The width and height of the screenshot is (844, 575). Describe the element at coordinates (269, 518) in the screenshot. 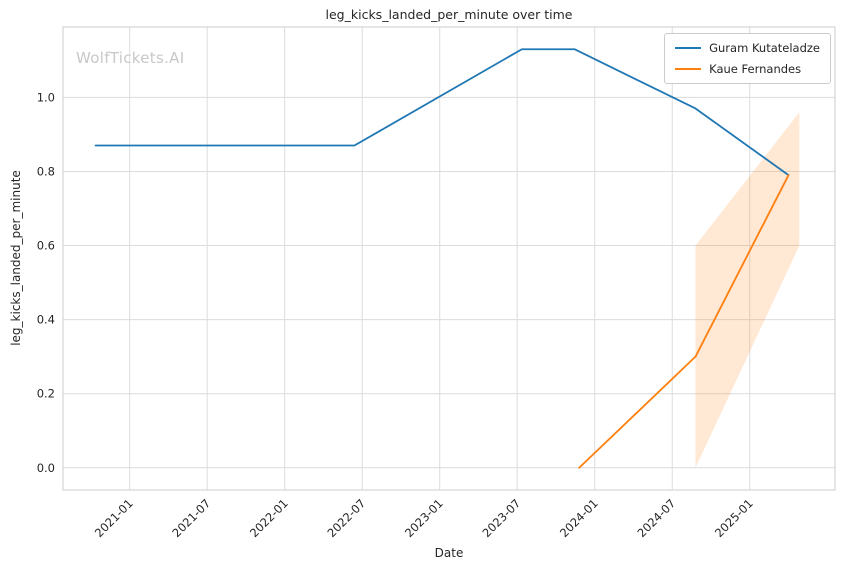

I see `x-tick-label: 2022-01` at that location.